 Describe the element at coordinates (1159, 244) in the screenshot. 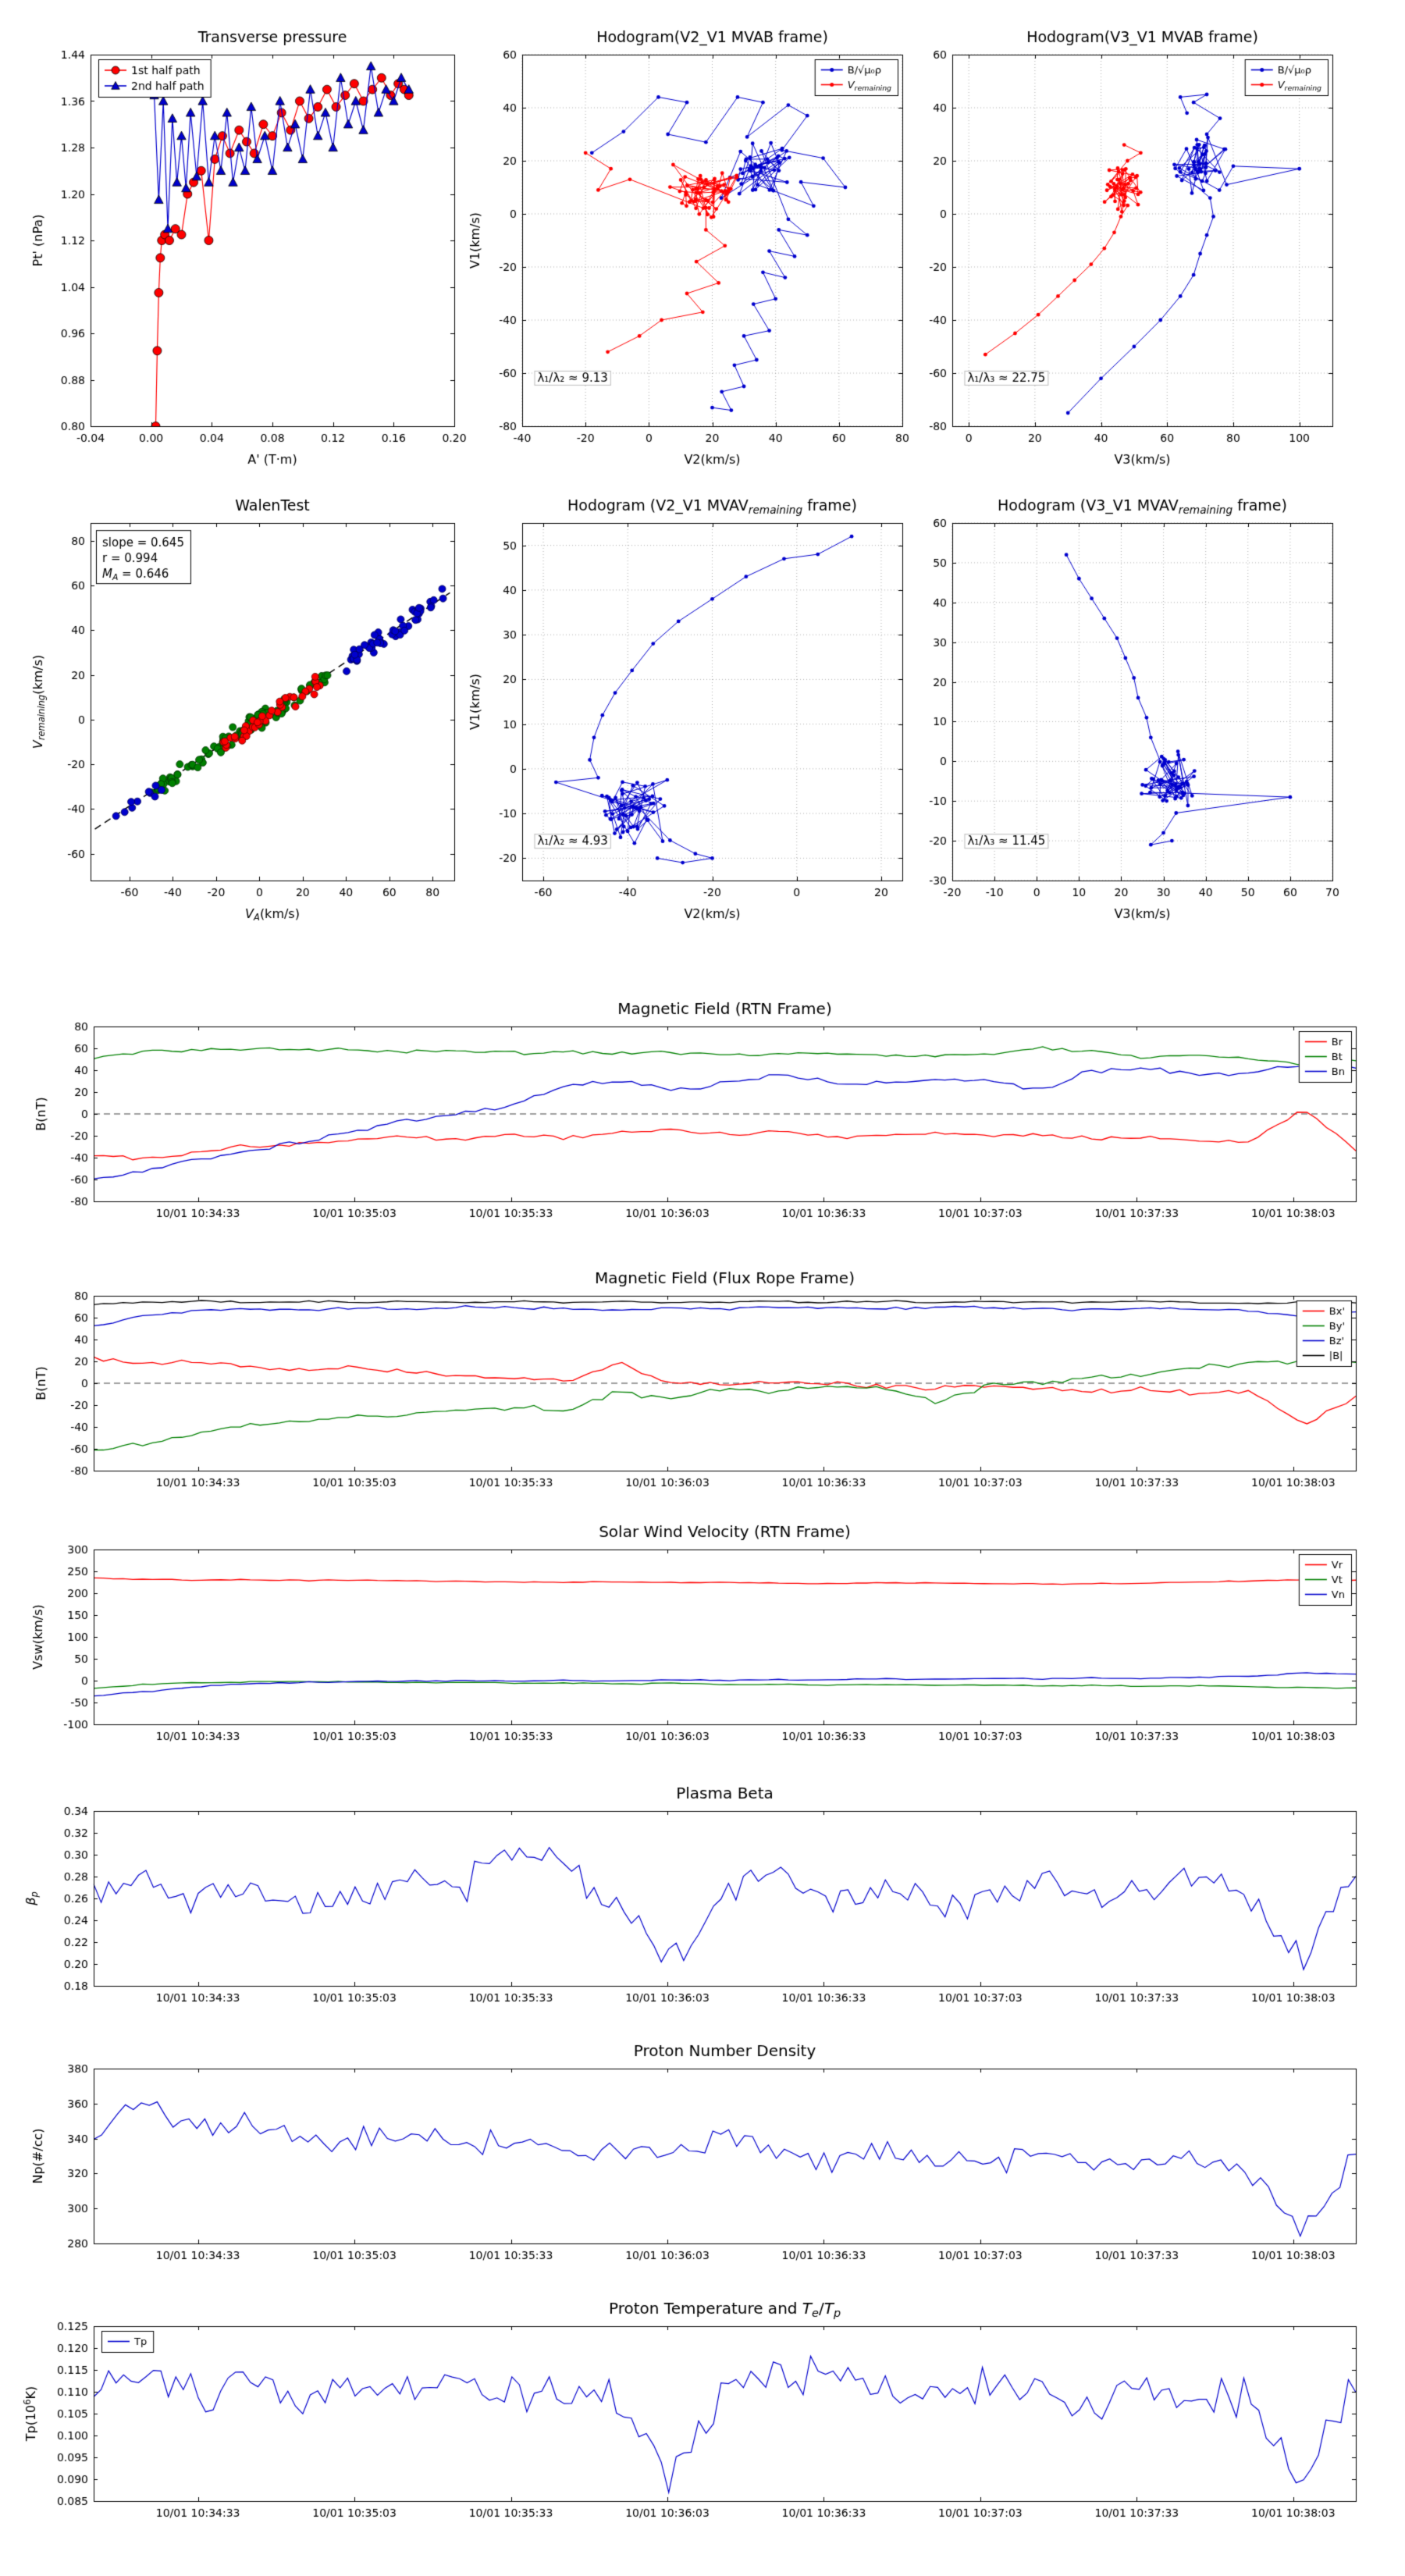

I see `chart-hodogram-v3v1-mvab` at that location.